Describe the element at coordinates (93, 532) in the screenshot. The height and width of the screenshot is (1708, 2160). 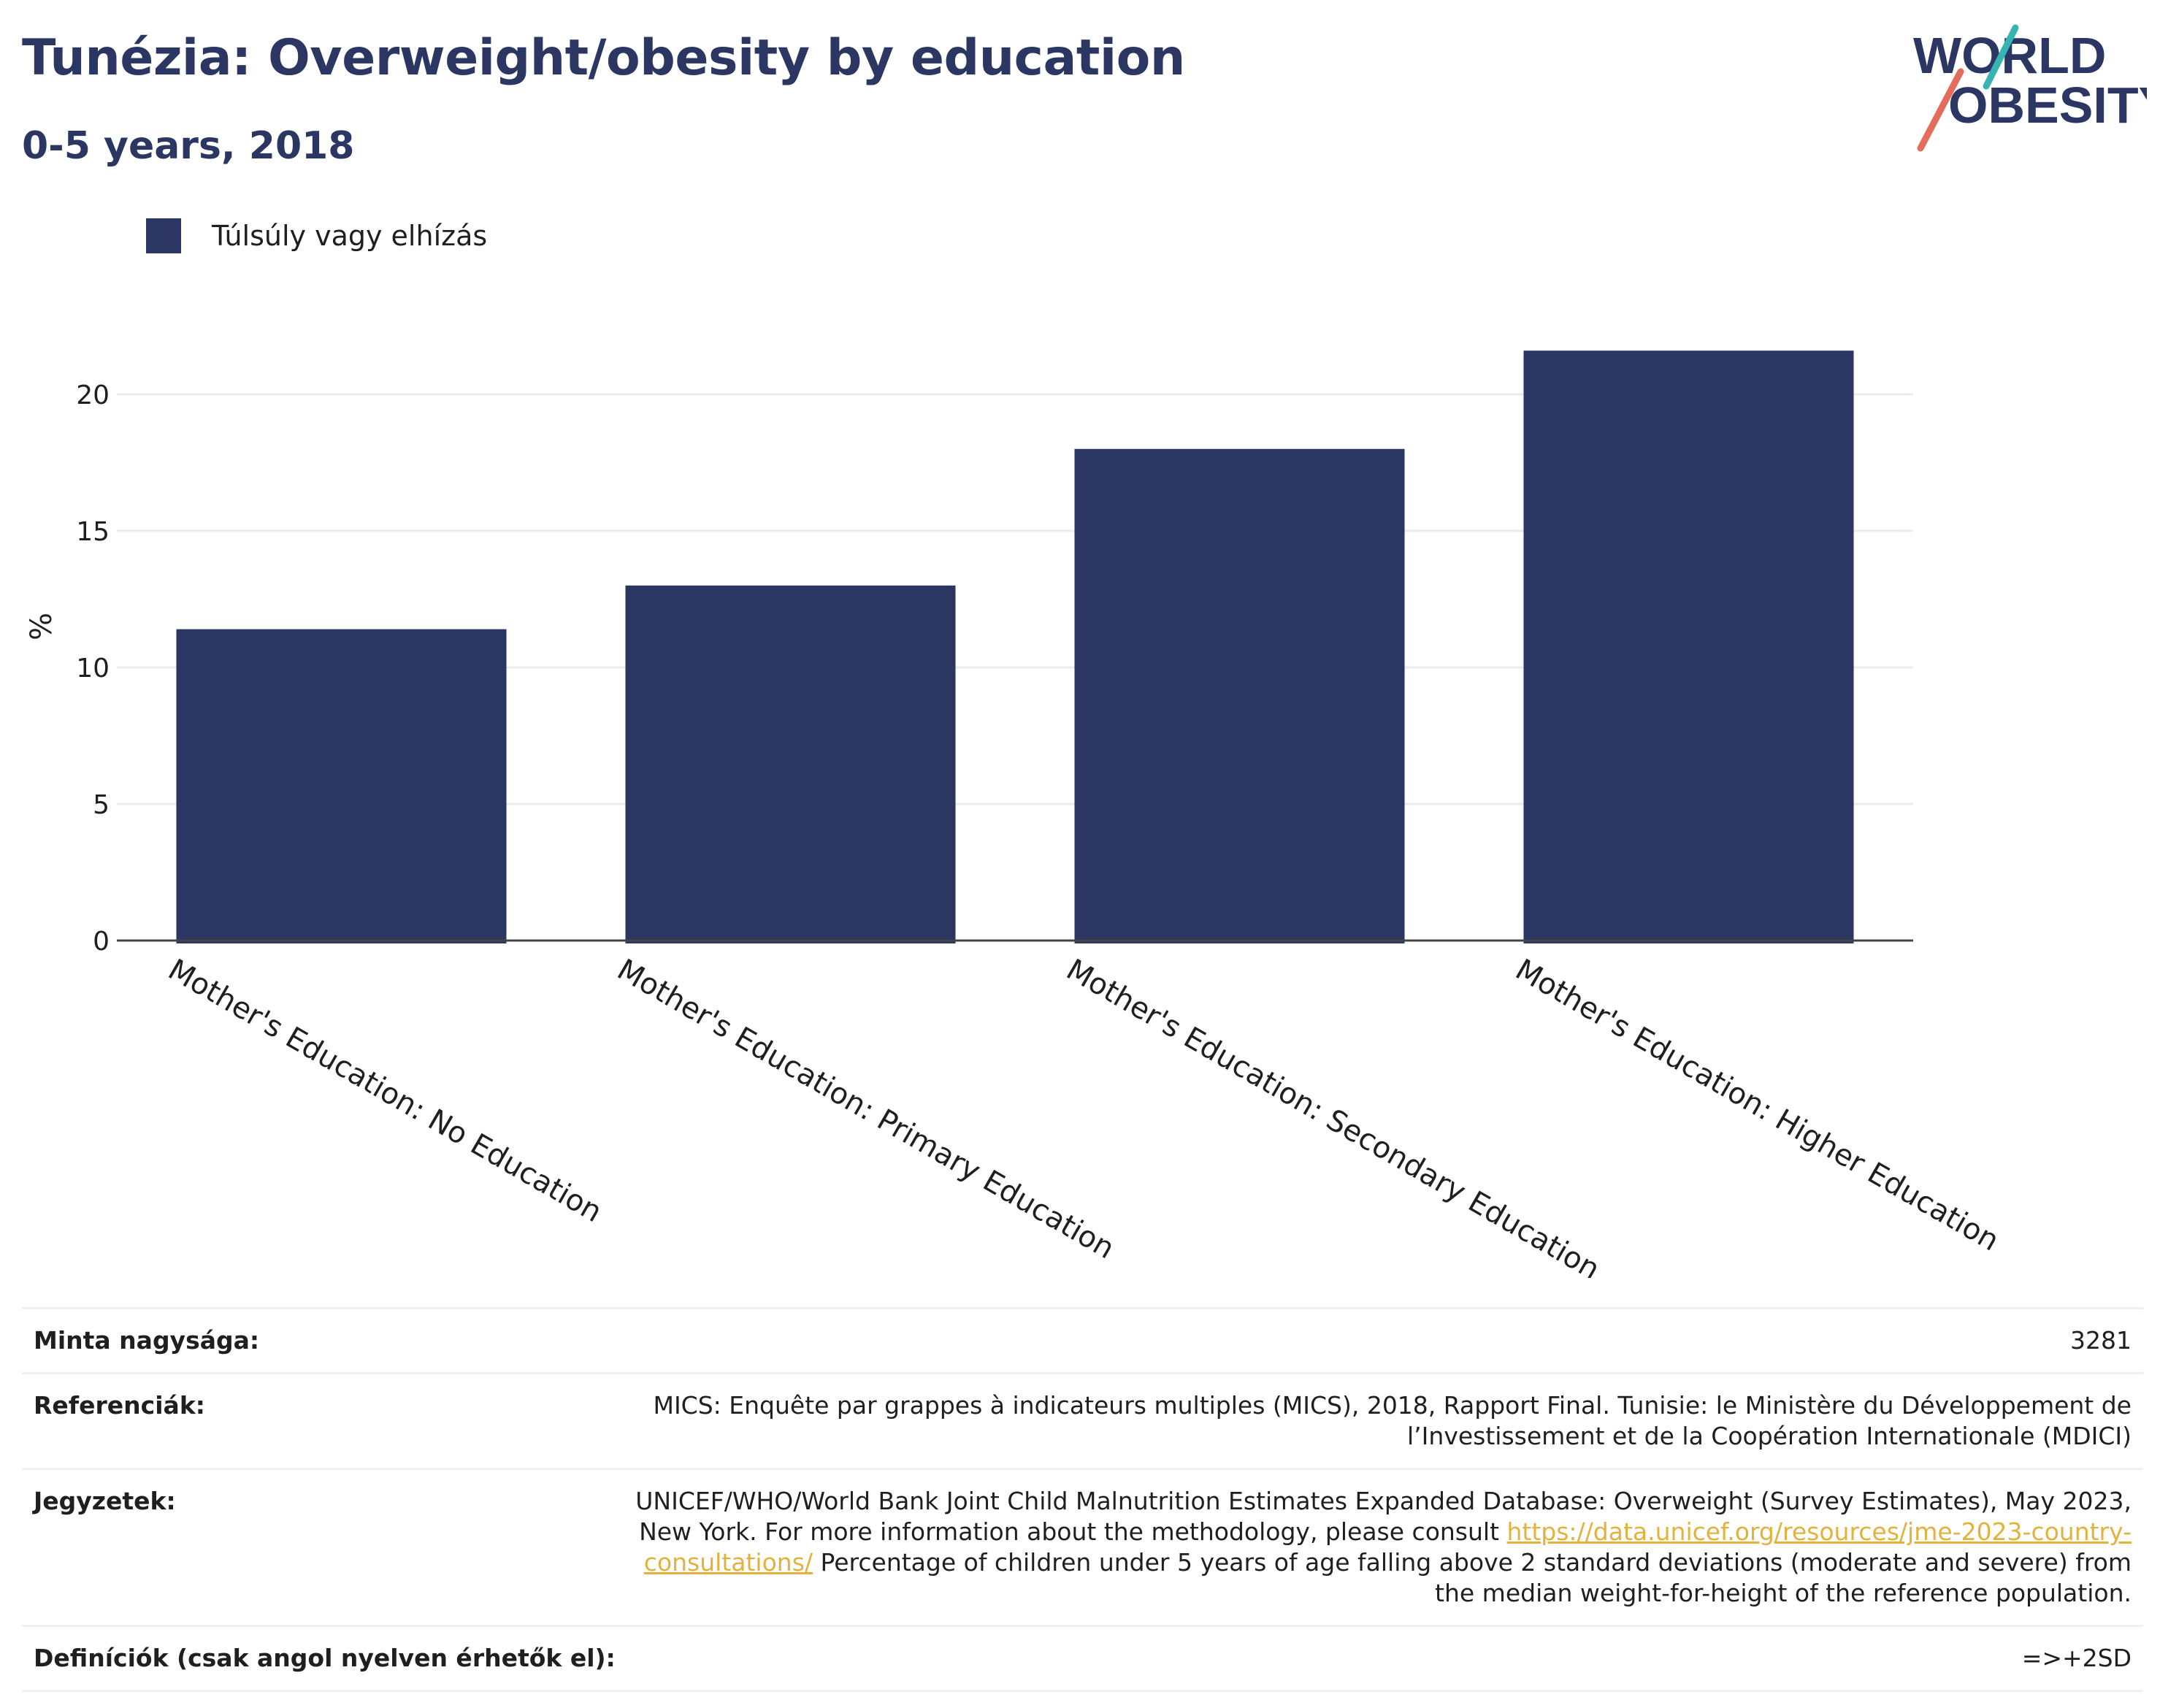
I see `y-tick-label: 15` at that location.